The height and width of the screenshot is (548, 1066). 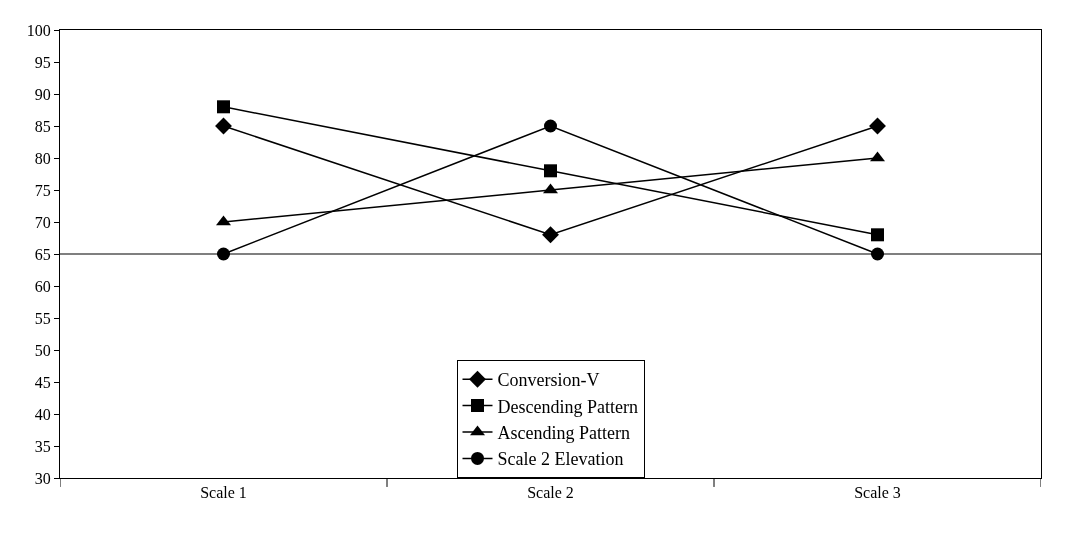 I want to click on y-tick-label: 65, so click(x=42, y=254).